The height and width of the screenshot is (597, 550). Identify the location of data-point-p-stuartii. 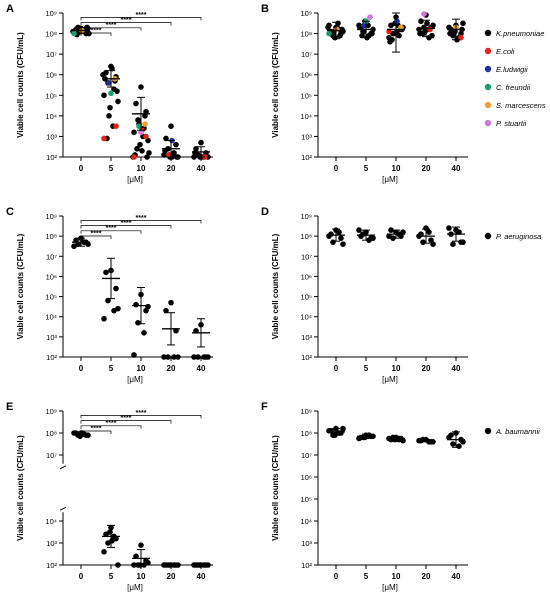
(370, 17).